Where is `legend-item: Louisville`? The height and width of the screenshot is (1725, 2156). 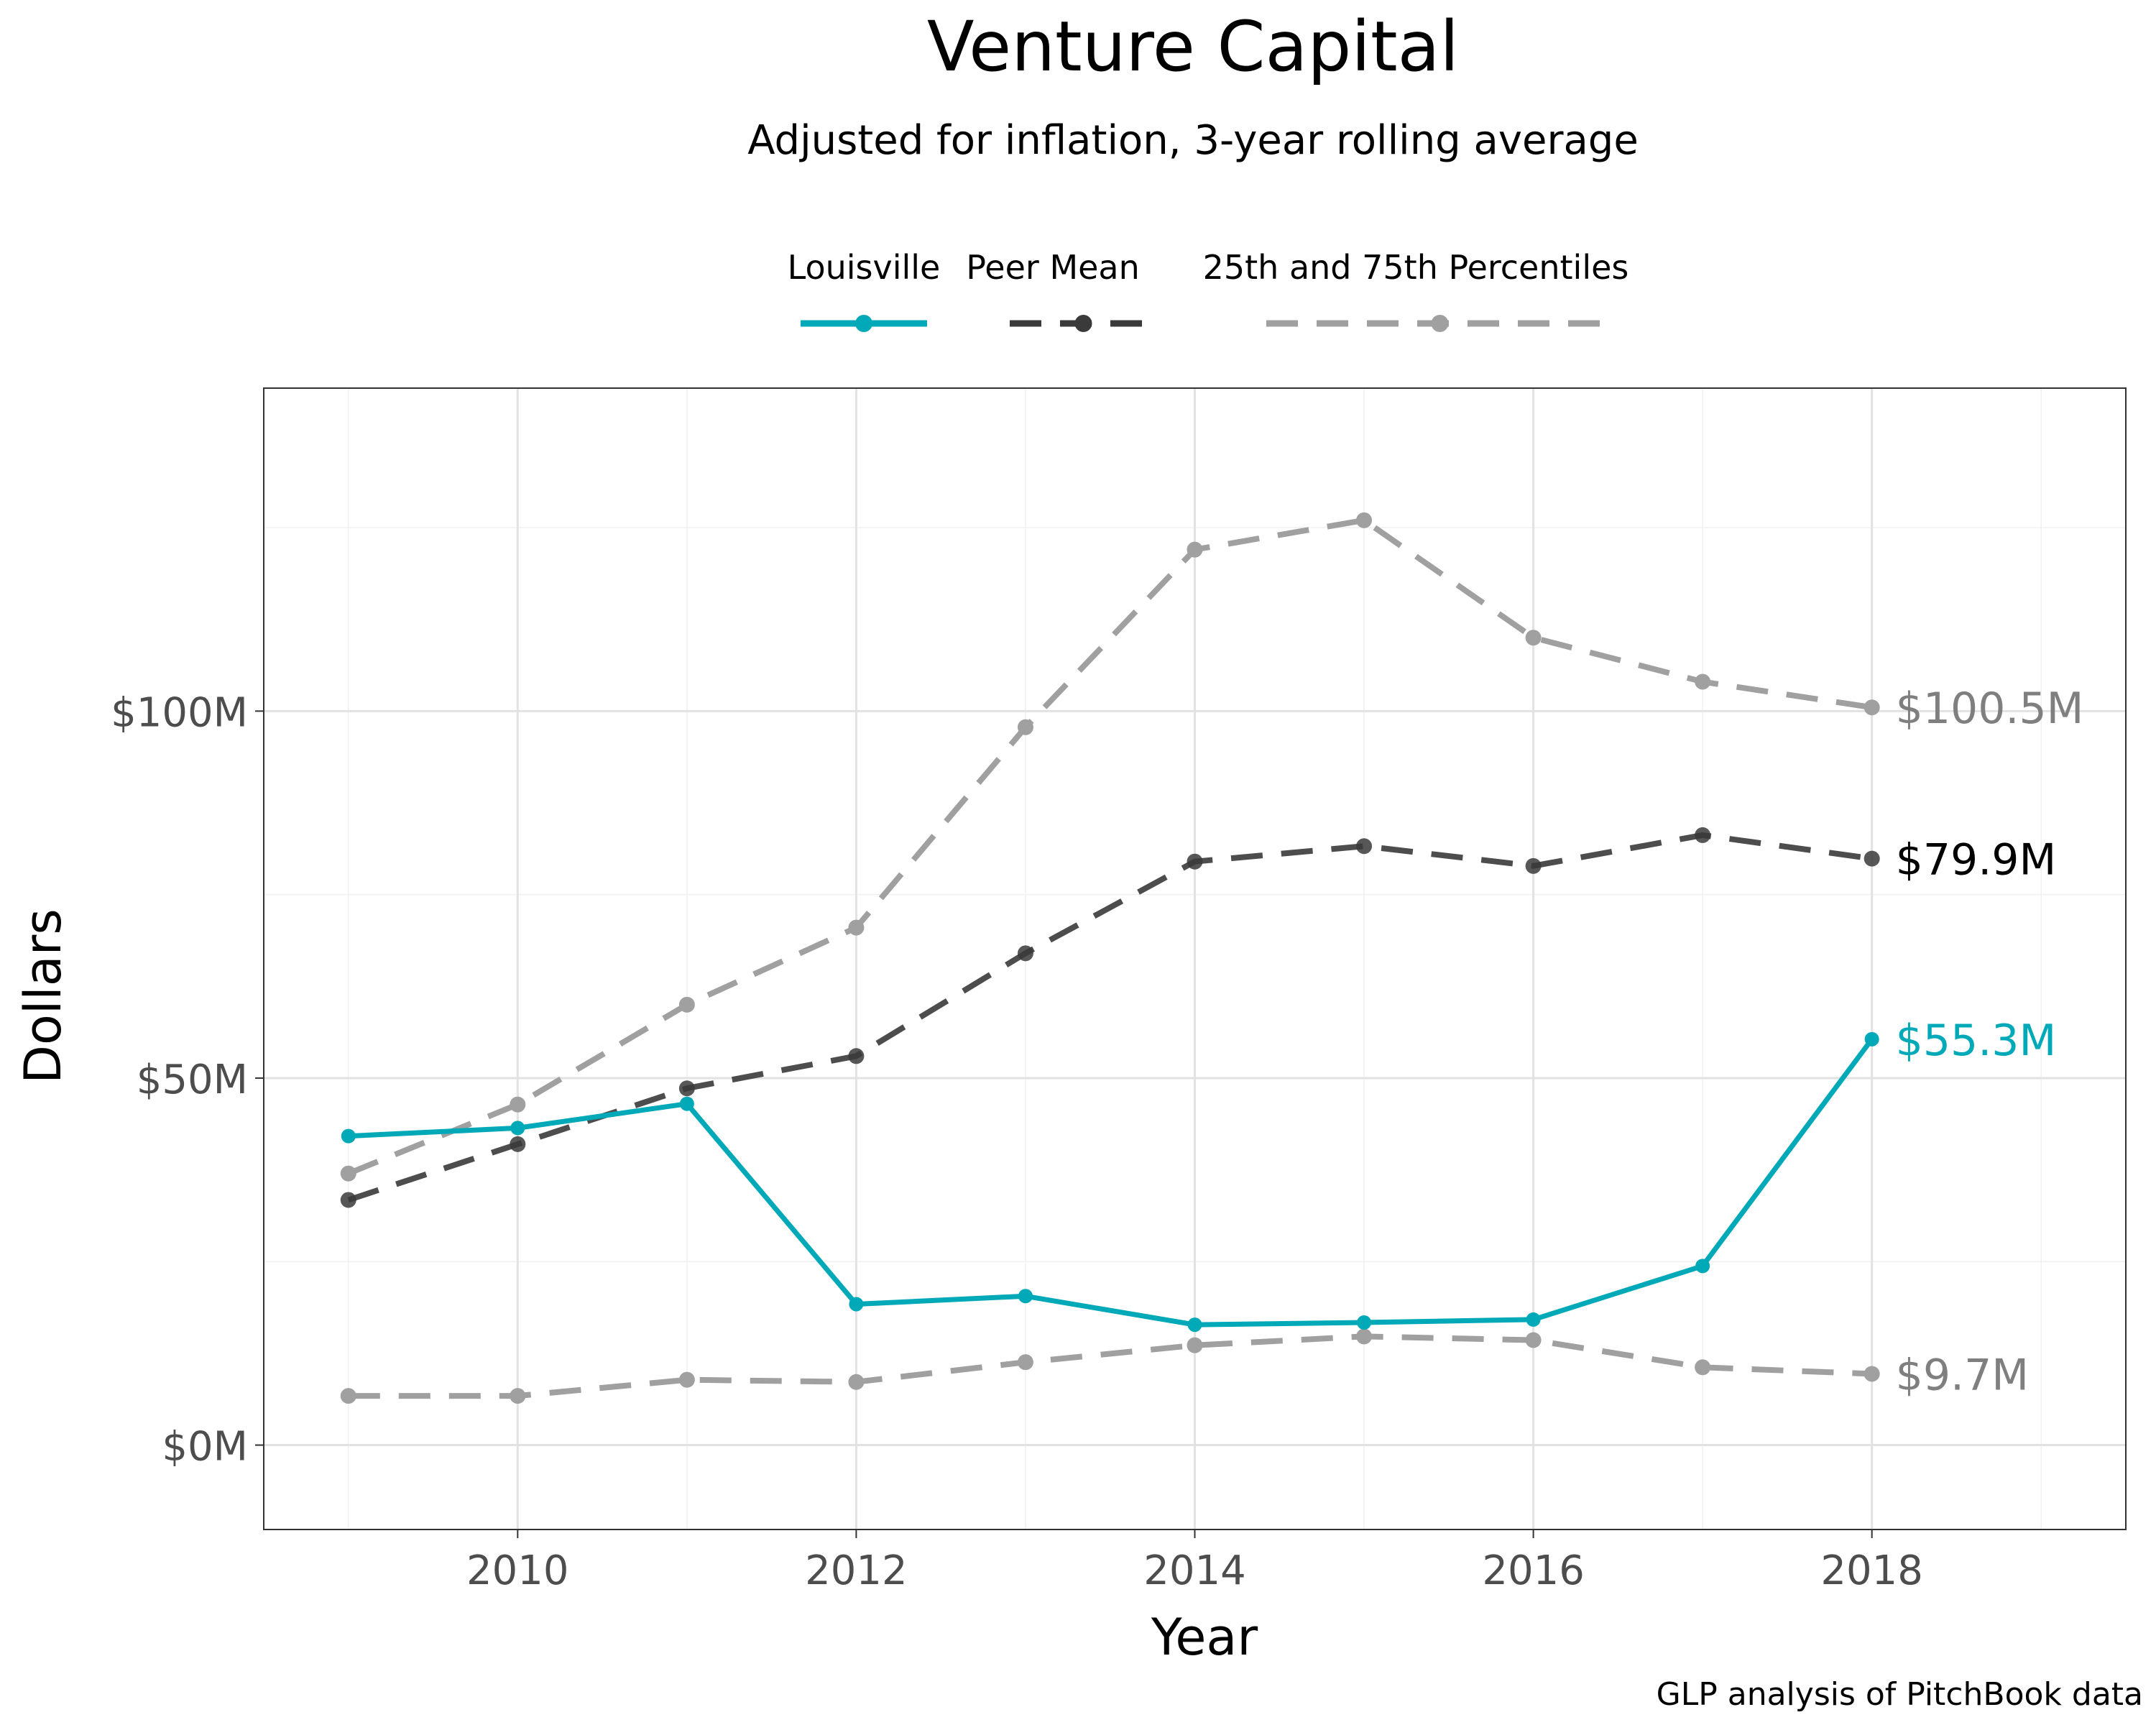 legend-item: Louisville is located at coordinates (864, 290).